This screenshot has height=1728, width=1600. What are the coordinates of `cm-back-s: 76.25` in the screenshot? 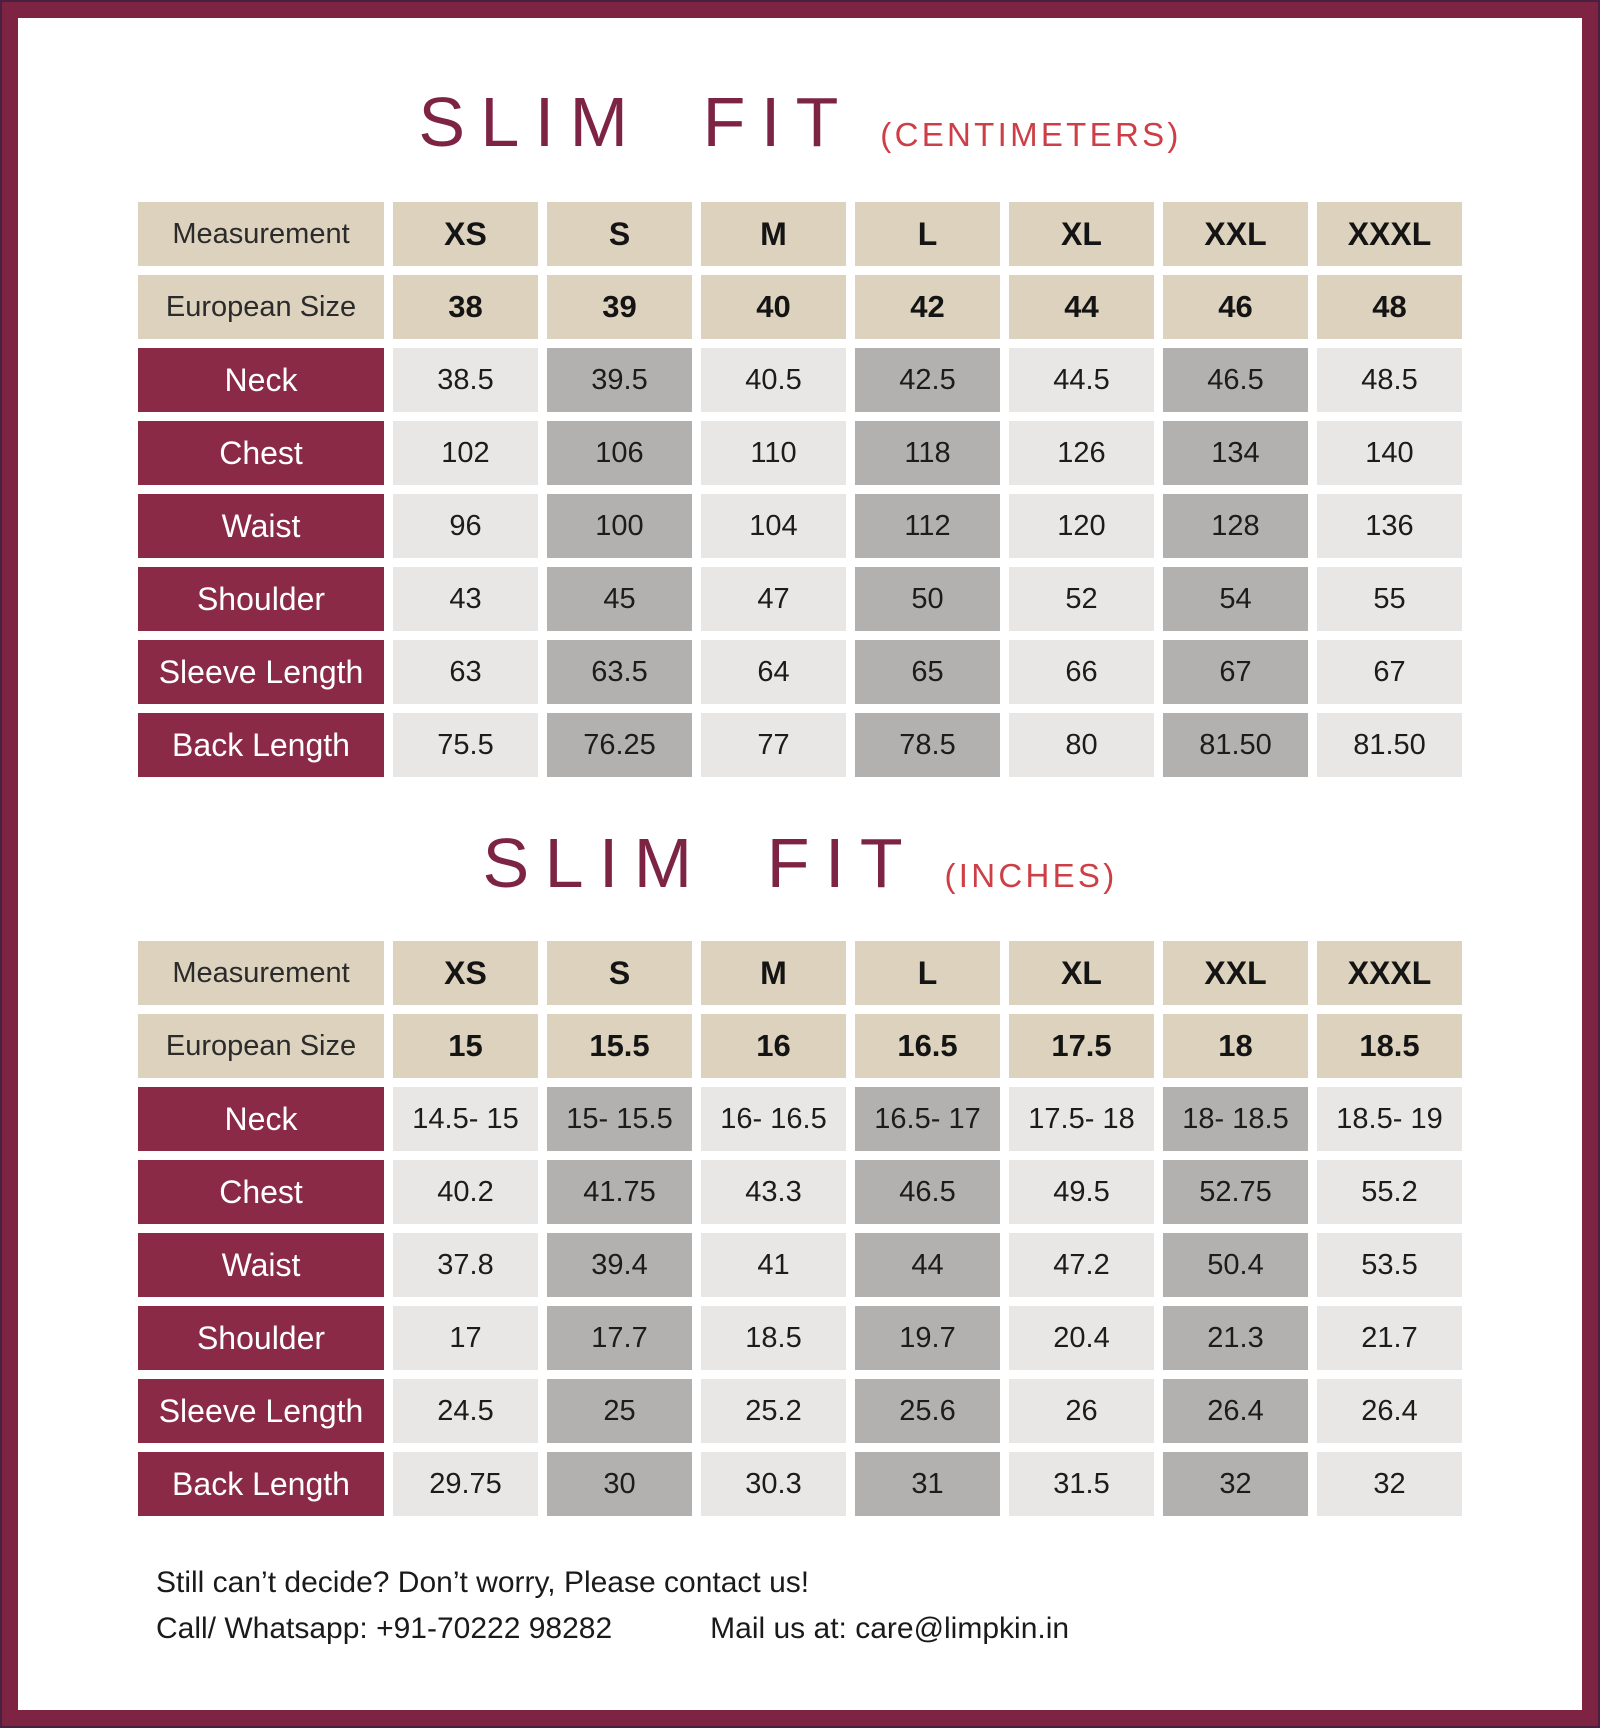 It's located at (619, 745).